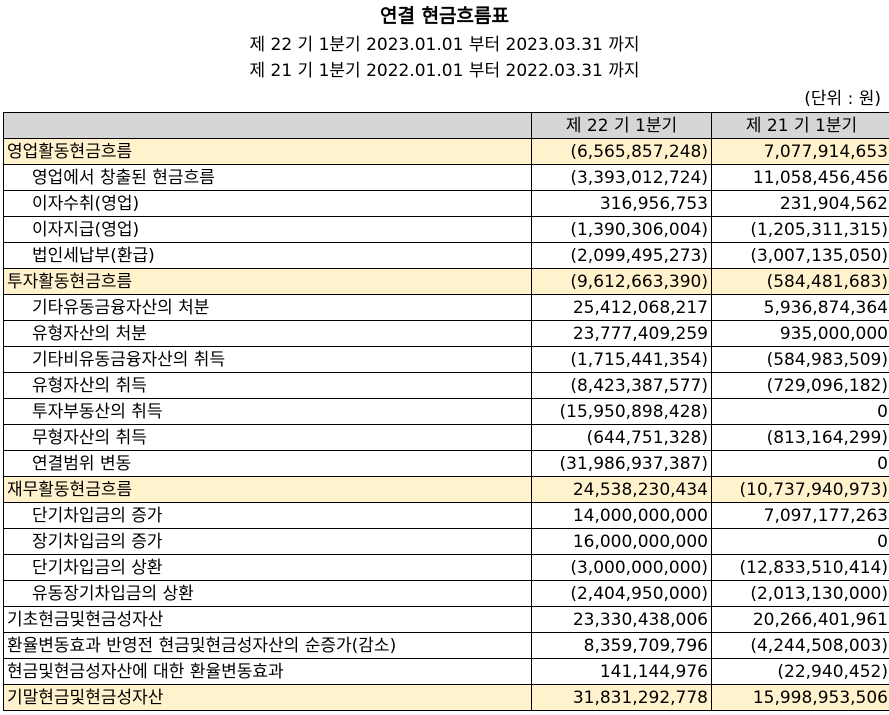 This screenshot has height=715, width=889. Describe the element at coordinates (267, 359) in the screenshot. I see `row-label: 기타비유동금융자산의 취득` at that location.